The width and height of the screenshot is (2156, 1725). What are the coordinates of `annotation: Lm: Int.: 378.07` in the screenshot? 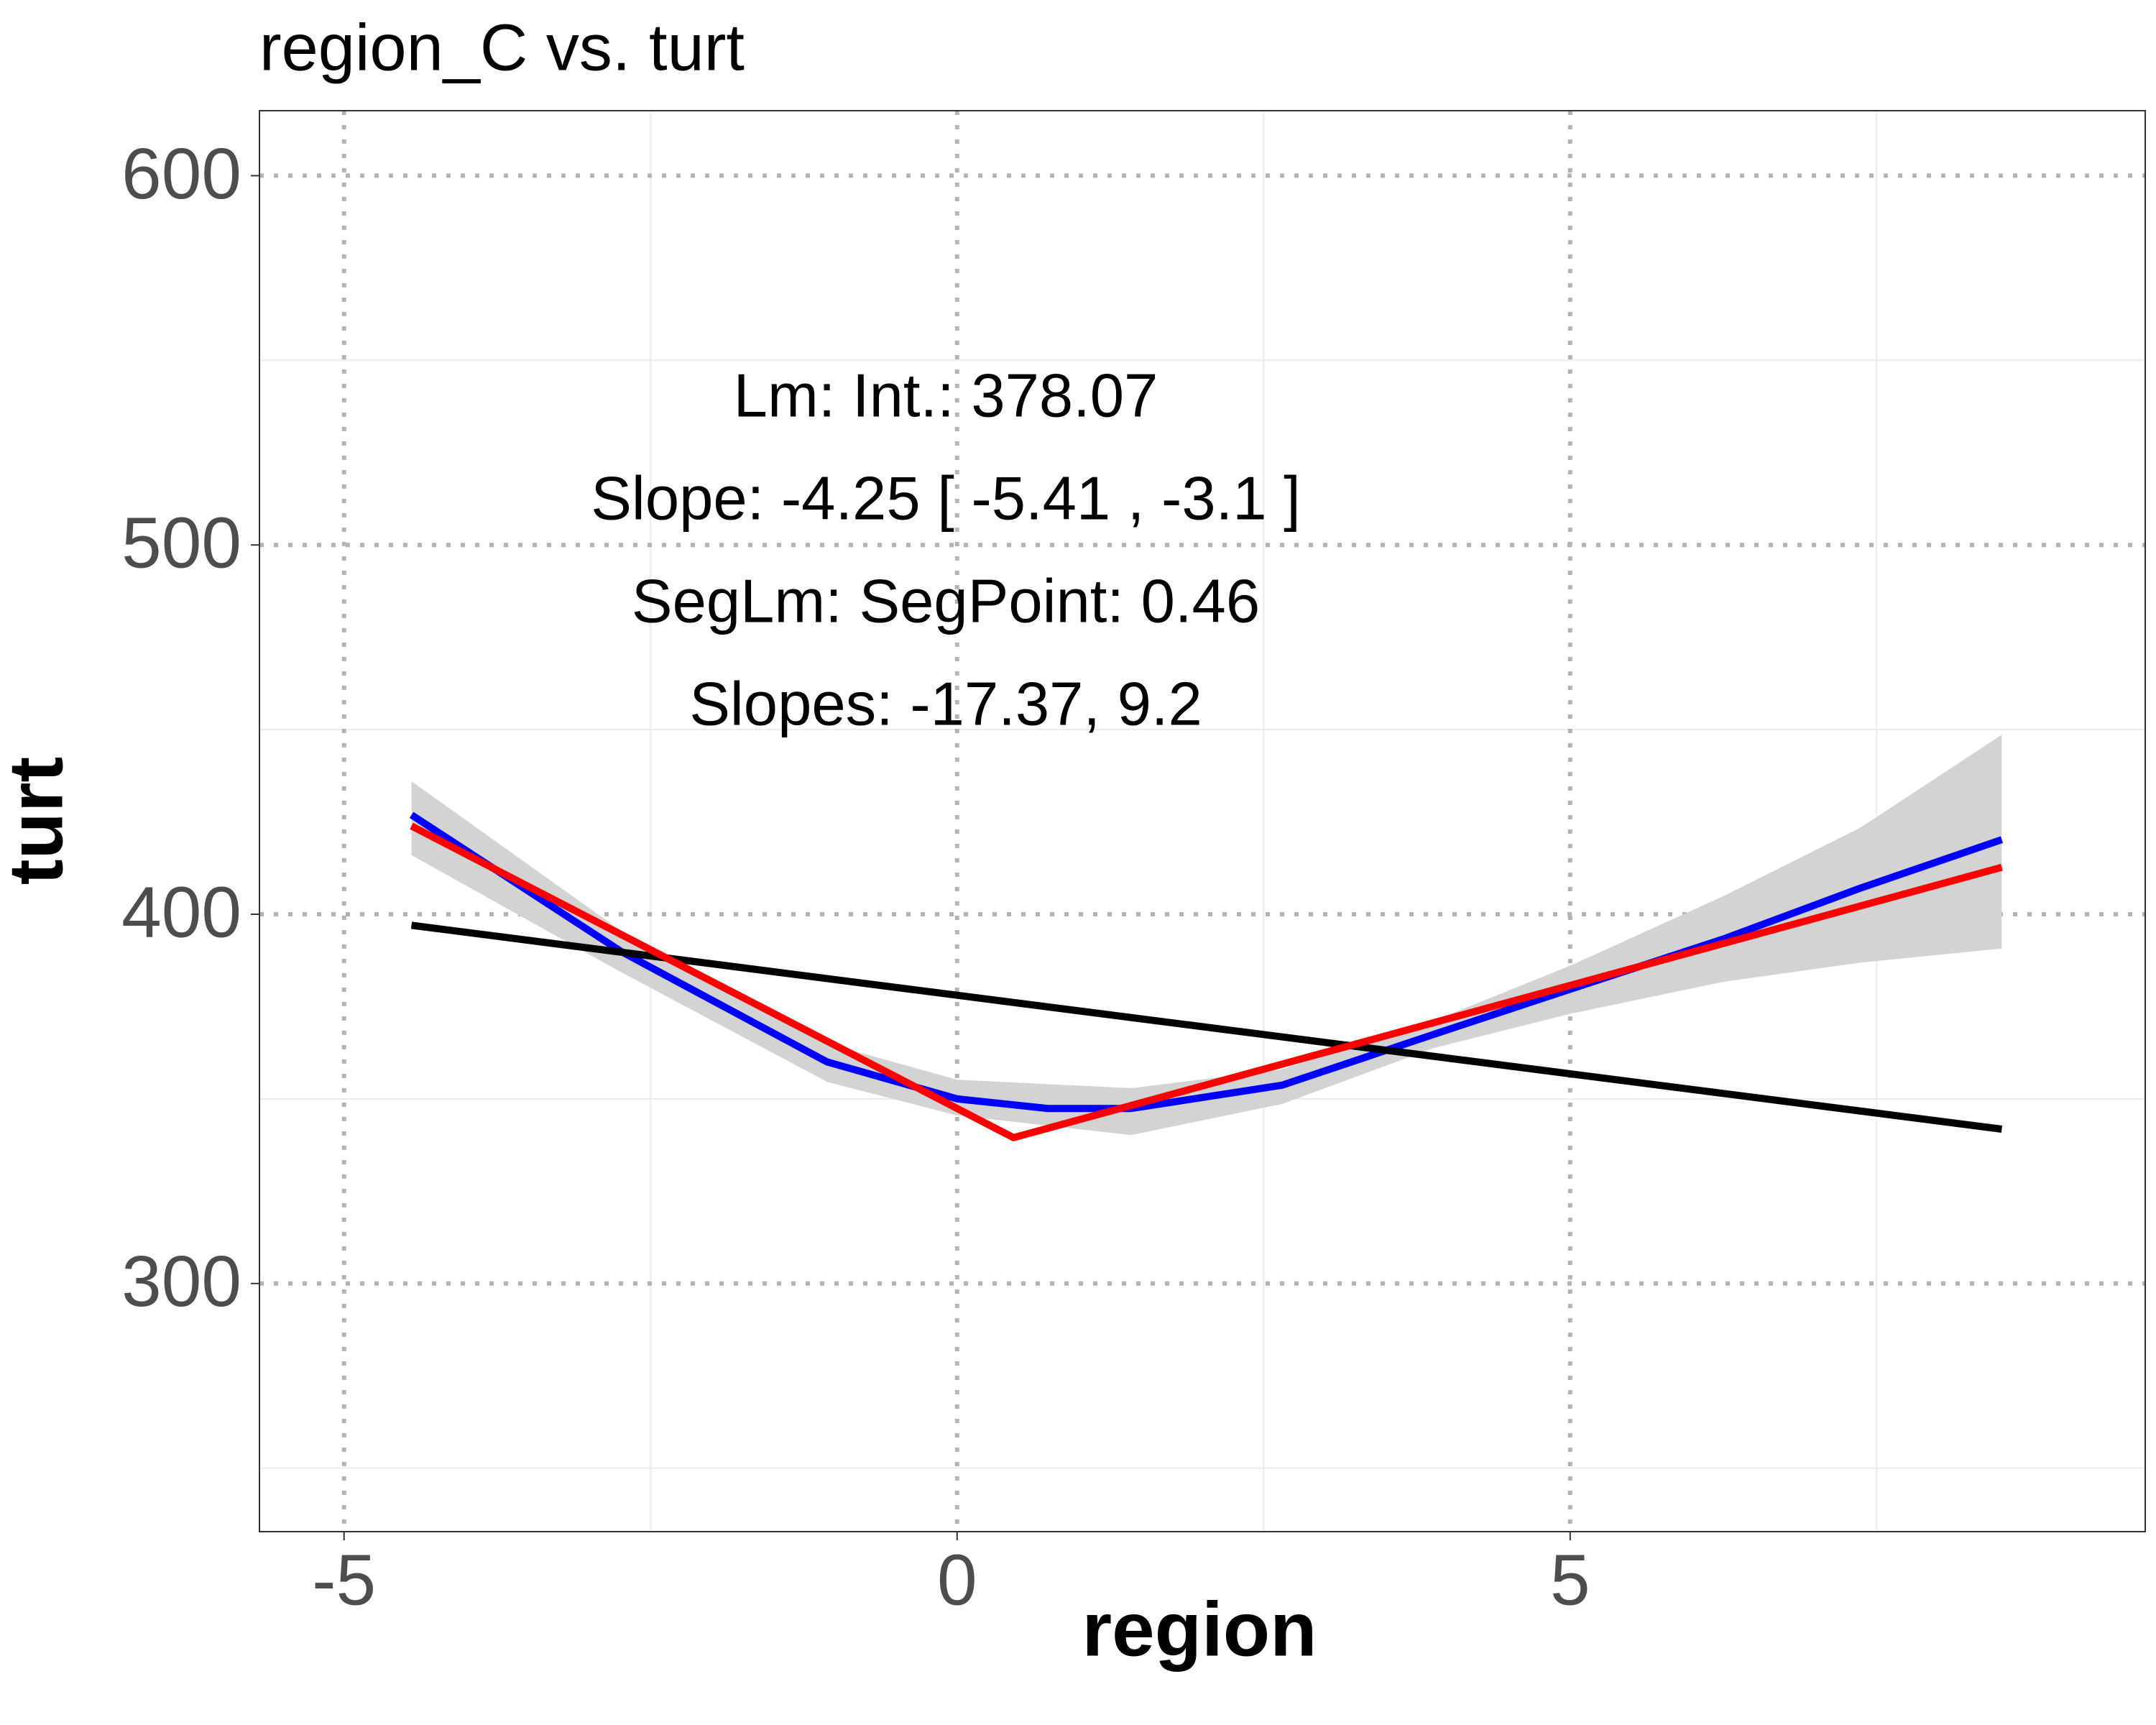 It's located at (946, 396).